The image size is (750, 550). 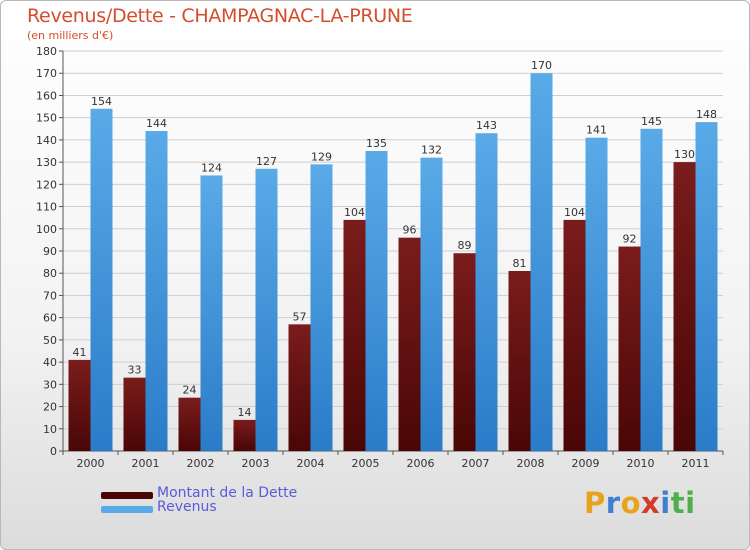 What do you see at coordinates (190, 390) in the screenshot?
I see `data-label-debt: 24` at bounding box center [190, 390].